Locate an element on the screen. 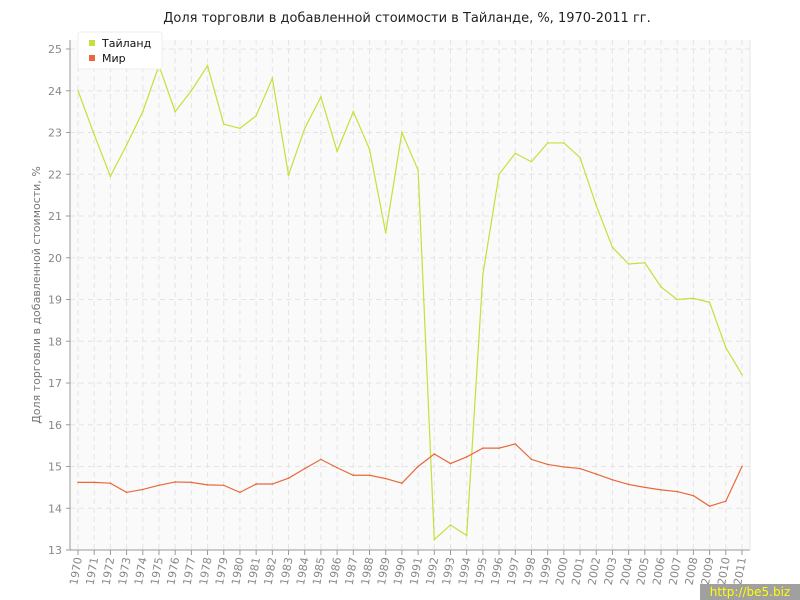  x-tick-label: 1975 is located at coordinates (157, 571).